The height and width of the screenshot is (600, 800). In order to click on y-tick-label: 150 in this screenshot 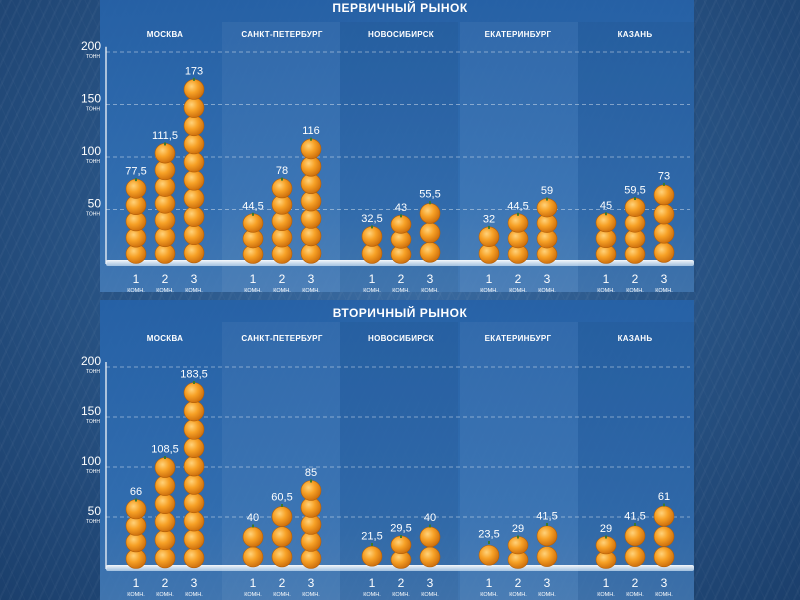, I will do `click(91, 411)`.